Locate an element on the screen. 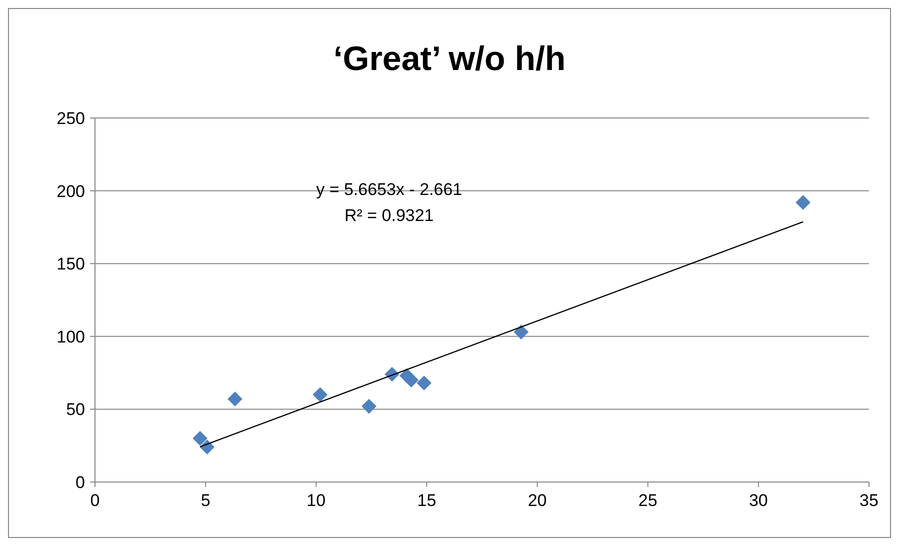 Image resolution: width=899 pixels, height=546 pixels. x-tick-label: 5 is located at coordinates (205, 500).